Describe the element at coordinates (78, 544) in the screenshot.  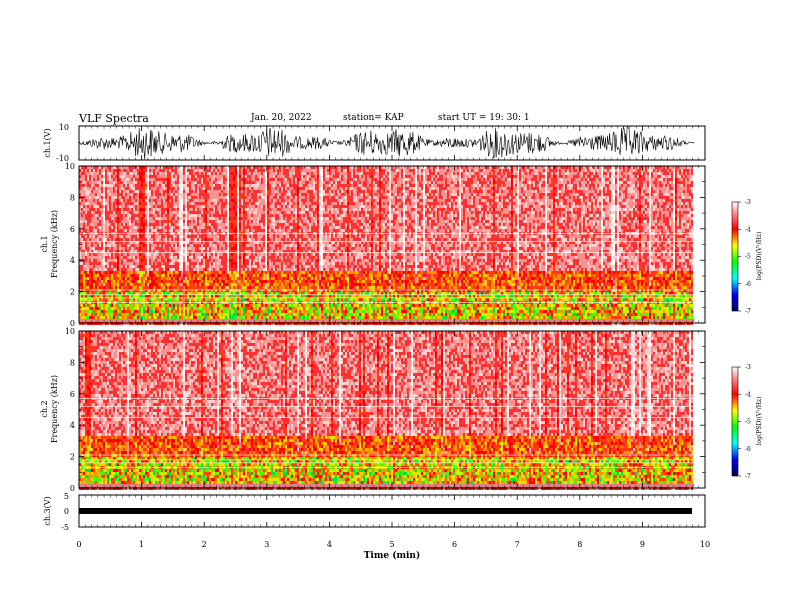
I see `x-tick-label: 0` at that location.